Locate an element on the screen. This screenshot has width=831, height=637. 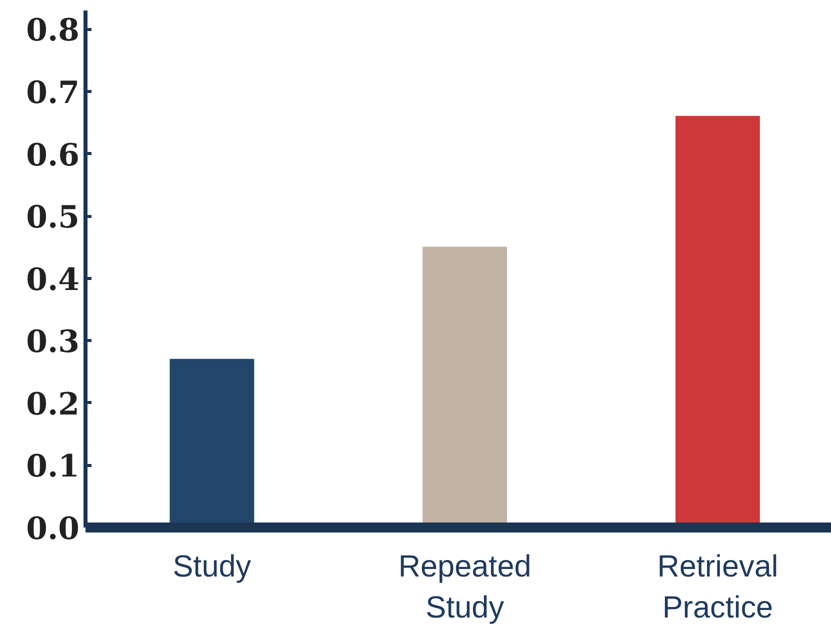
y-tick-label: 0.3 is located at coordinates (53, 342).